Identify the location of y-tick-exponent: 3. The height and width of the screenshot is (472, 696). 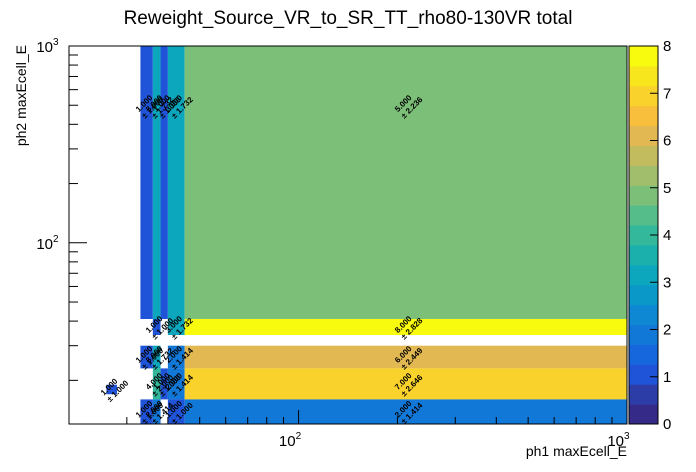
(56, 42).